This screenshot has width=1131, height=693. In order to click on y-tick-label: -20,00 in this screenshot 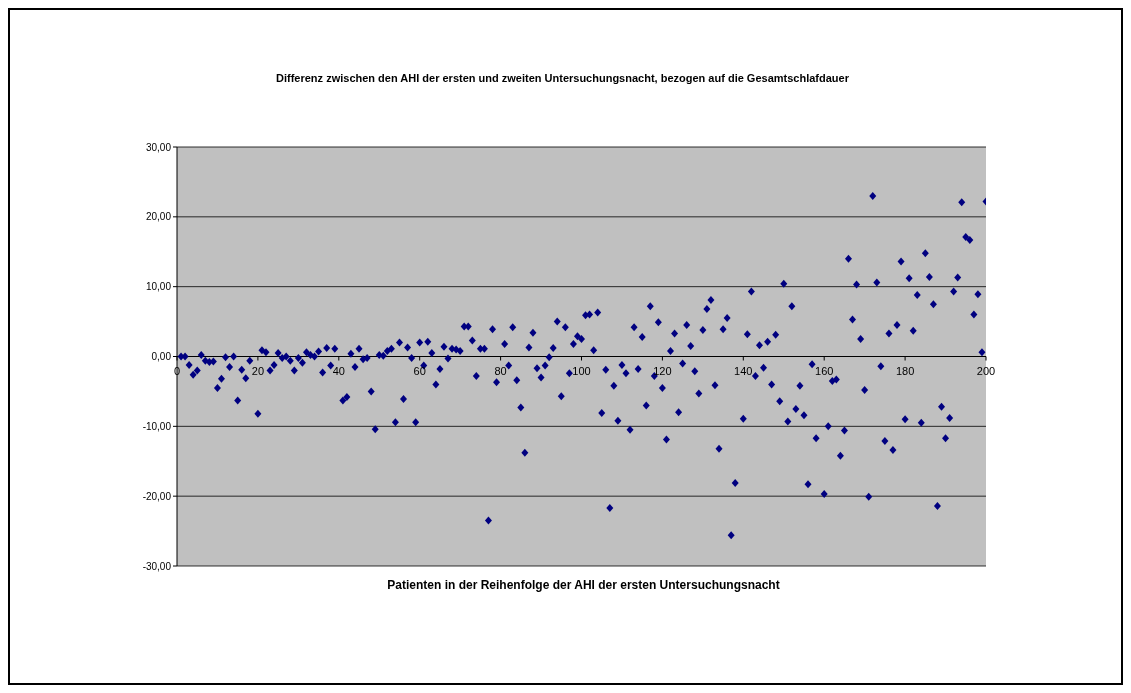, I will do `click(157, 496)`.